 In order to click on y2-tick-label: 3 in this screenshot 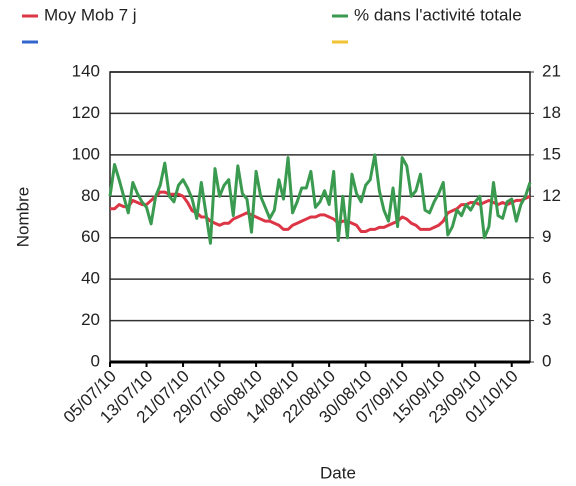, I will do `click(546, 319)`.